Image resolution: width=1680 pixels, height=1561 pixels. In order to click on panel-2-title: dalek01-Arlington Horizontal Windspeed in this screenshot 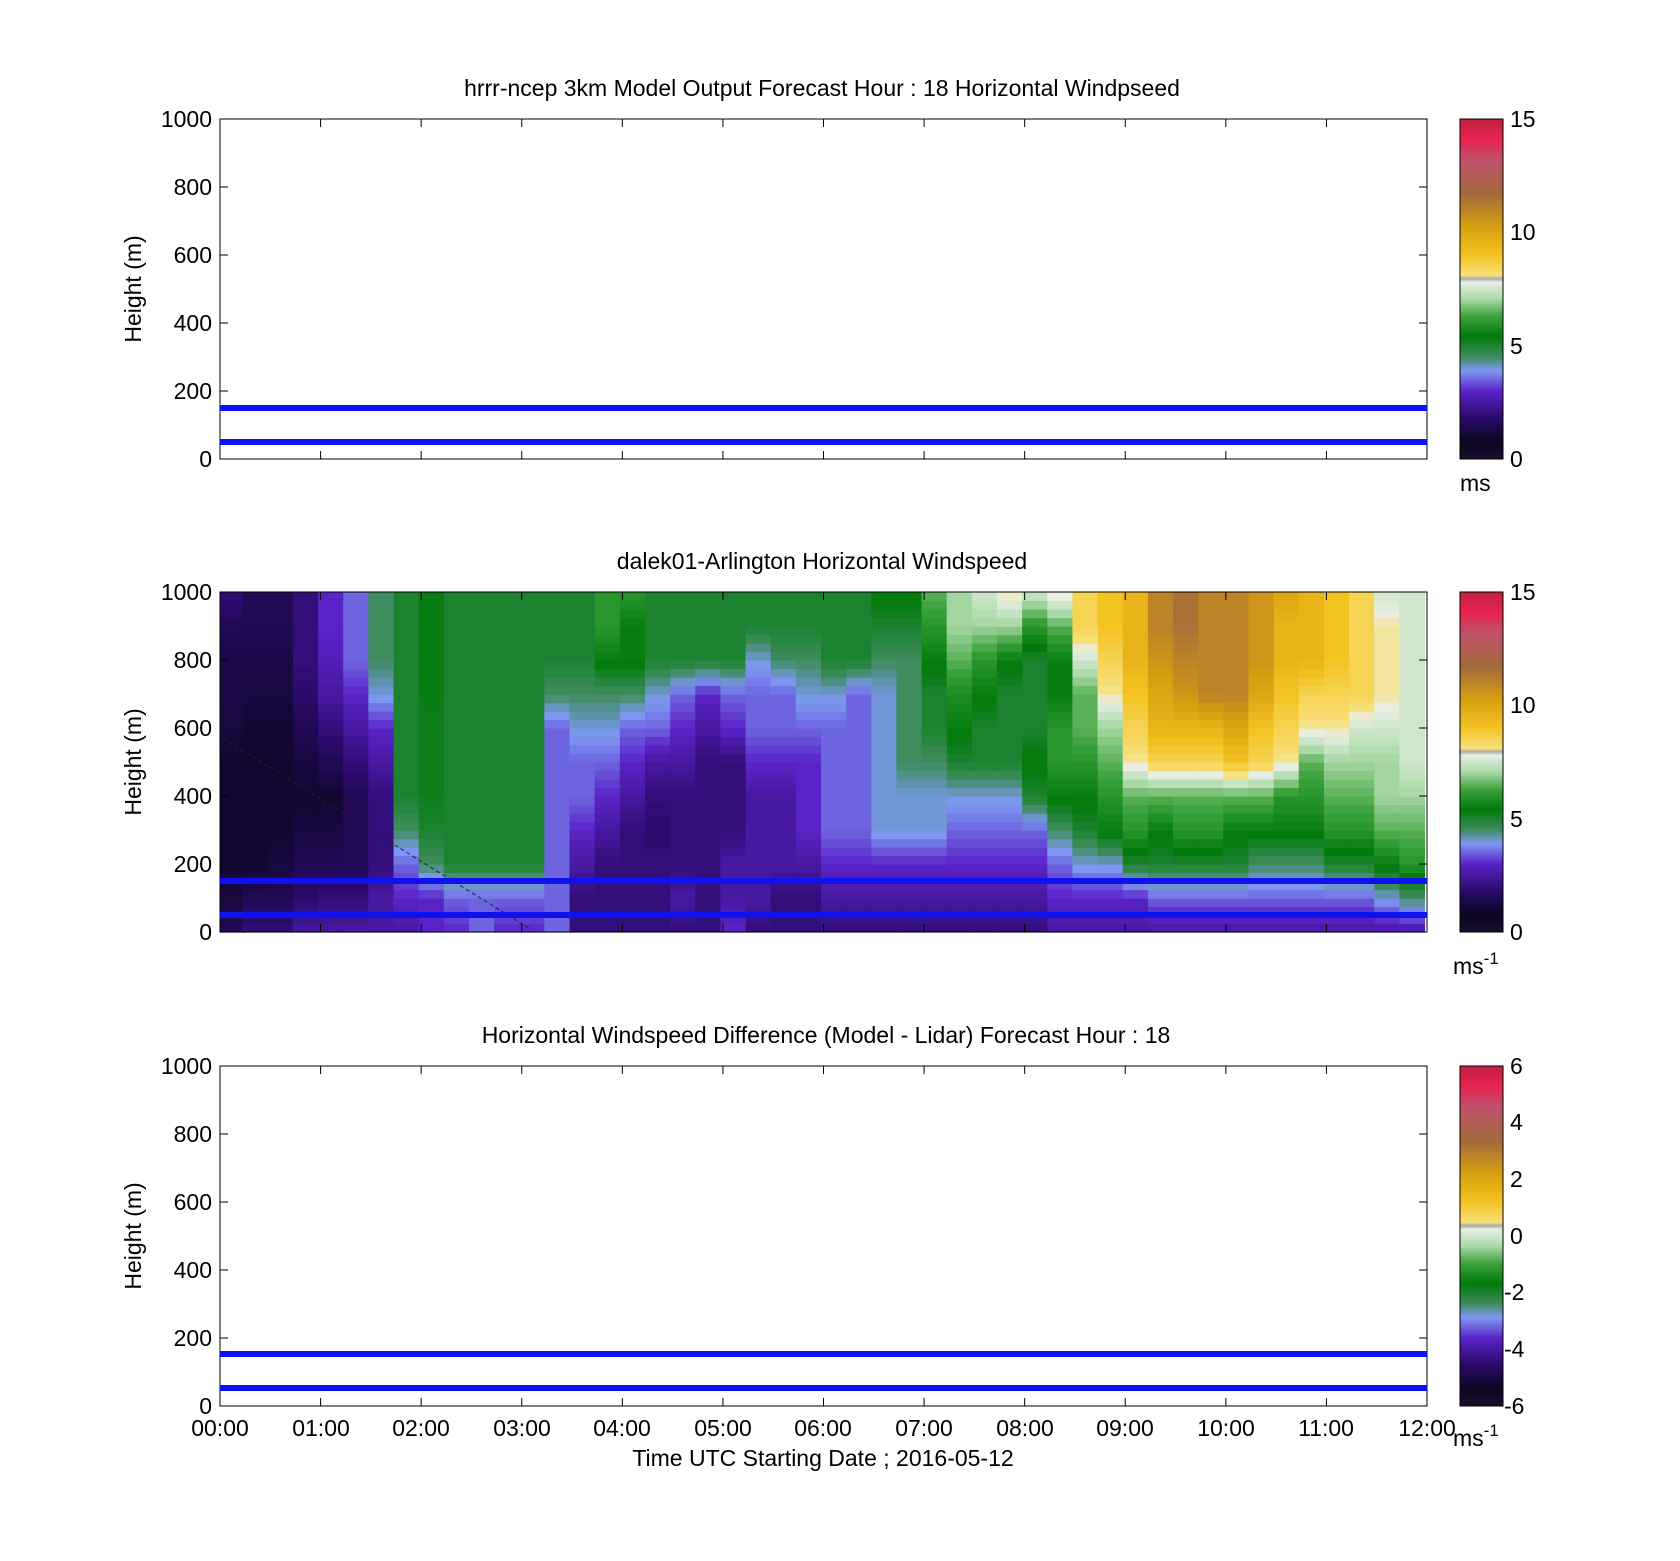, I will do `click(822, 561)`.